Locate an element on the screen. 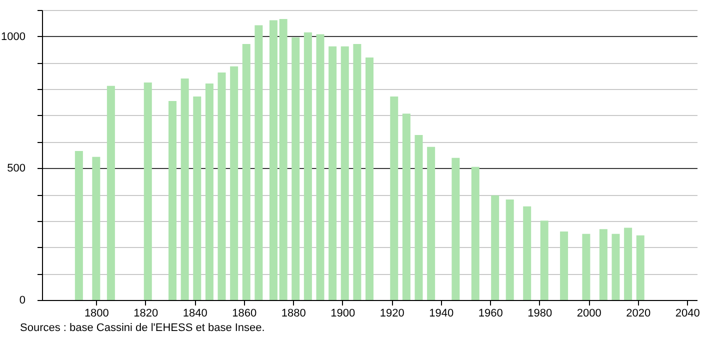 The height and width of the screenshot is (340, 710). x-tick-label: 1860 is located at coordinates (244, 314).